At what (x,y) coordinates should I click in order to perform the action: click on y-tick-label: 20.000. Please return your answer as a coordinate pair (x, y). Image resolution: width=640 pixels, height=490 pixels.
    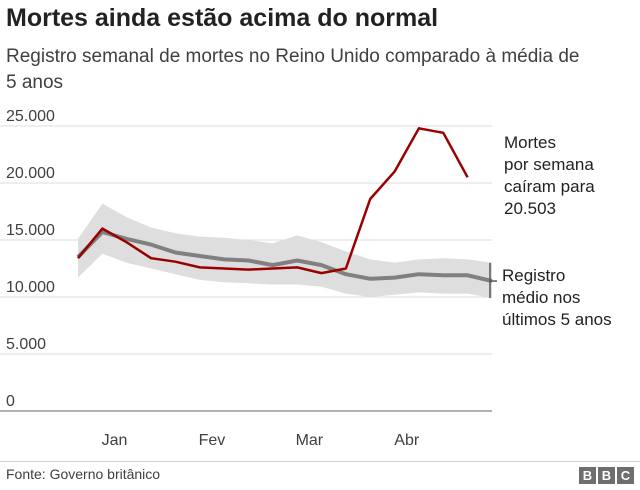
    Looking at the image, I should click on (30, 173).